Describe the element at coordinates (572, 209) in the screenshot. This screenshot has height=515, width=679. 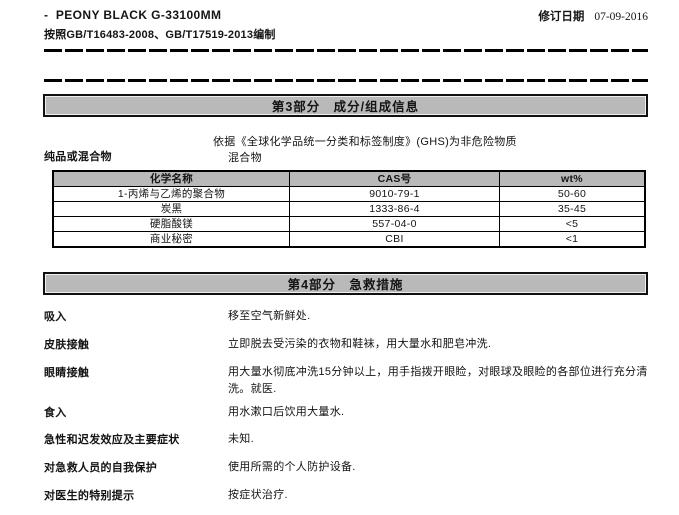
I see `wt-cell: 35-45` at that location.